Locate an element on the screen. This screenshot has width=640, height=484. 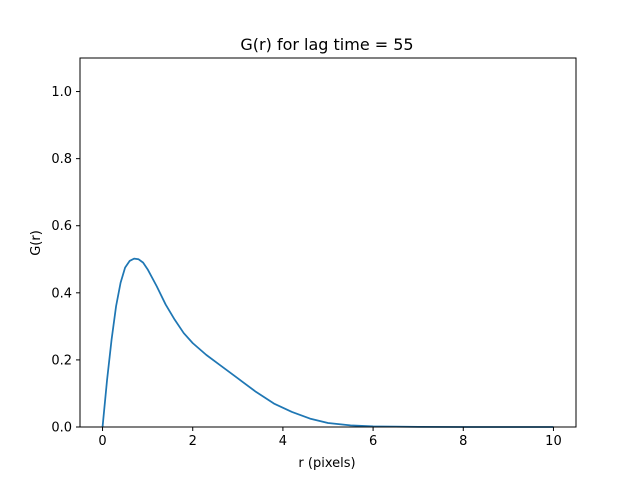
y-tick-label: 1.0 is located at coordinates (61, 92).